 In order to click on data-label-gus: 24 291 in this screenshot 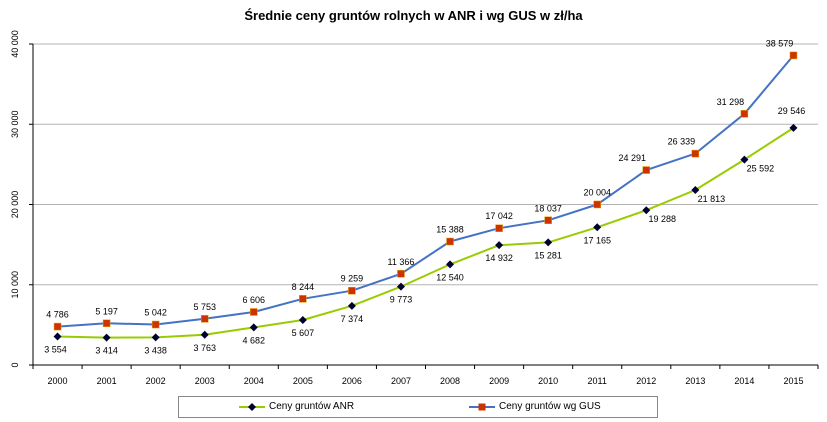, I will do `click(633, 158)`.